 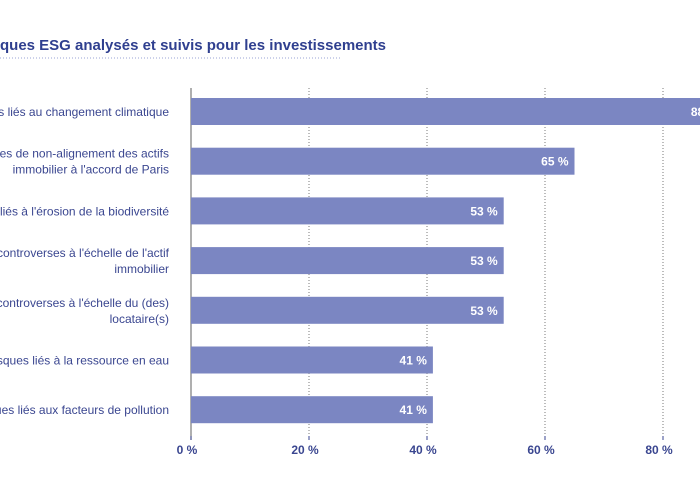 I want to click on category-label: immobilier à l'accord de Paris, so click(x=91, y=170).